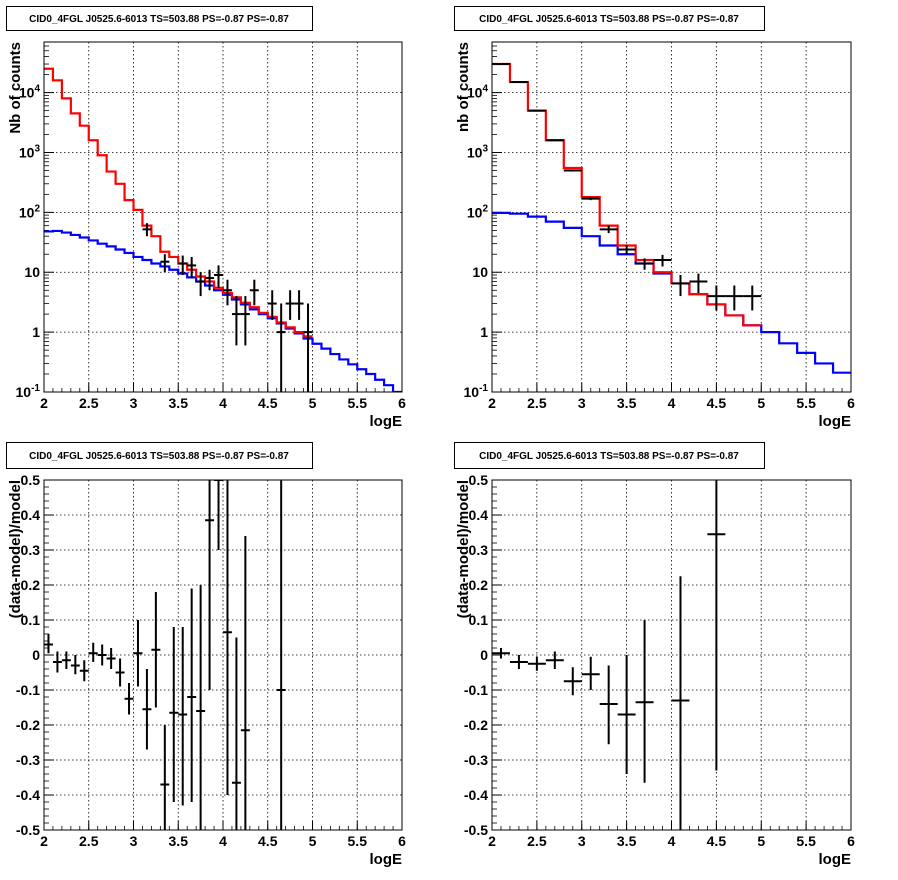 This screenshot has height=880, width=898. What do you see at coordinates (15, 88) in the screenshot?
I see `y-axis-label: Nb of counts` at bounding box center [15, 88].